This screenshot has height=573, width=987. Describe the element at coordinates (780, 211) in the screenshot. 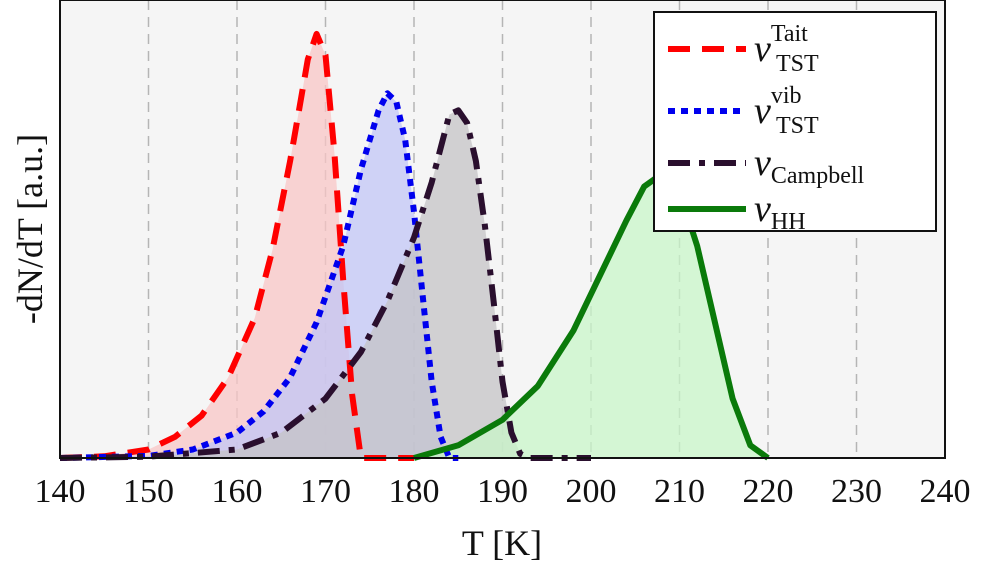

I see `legend-label-3: νHH` at that location.